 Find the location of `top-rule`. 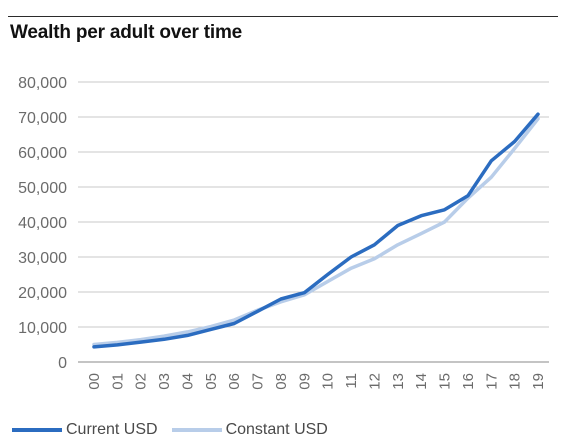

top-rule is located at coordinates (283, 16).